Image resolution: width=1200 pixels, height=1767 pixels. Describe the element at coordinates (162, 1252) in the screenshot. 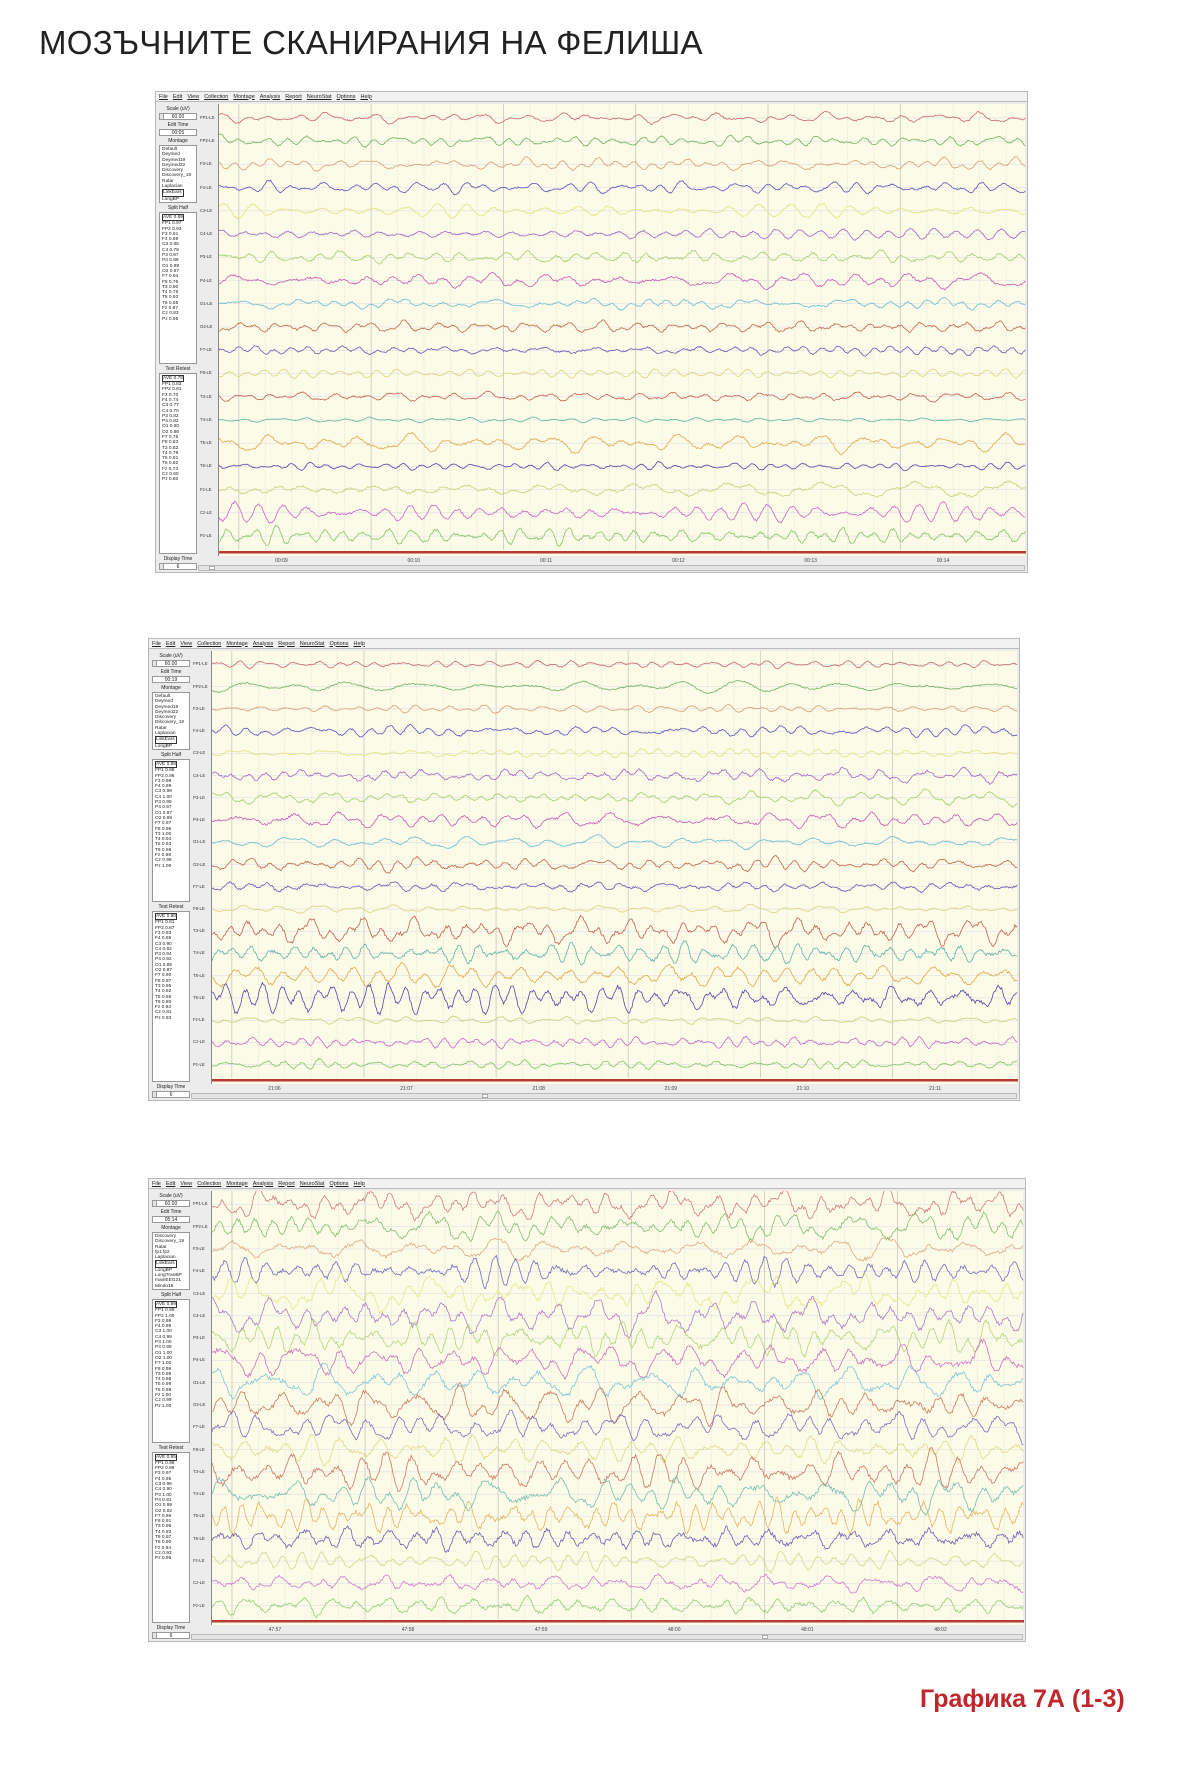

I see `montage-item: fp1 fp2` at that location.